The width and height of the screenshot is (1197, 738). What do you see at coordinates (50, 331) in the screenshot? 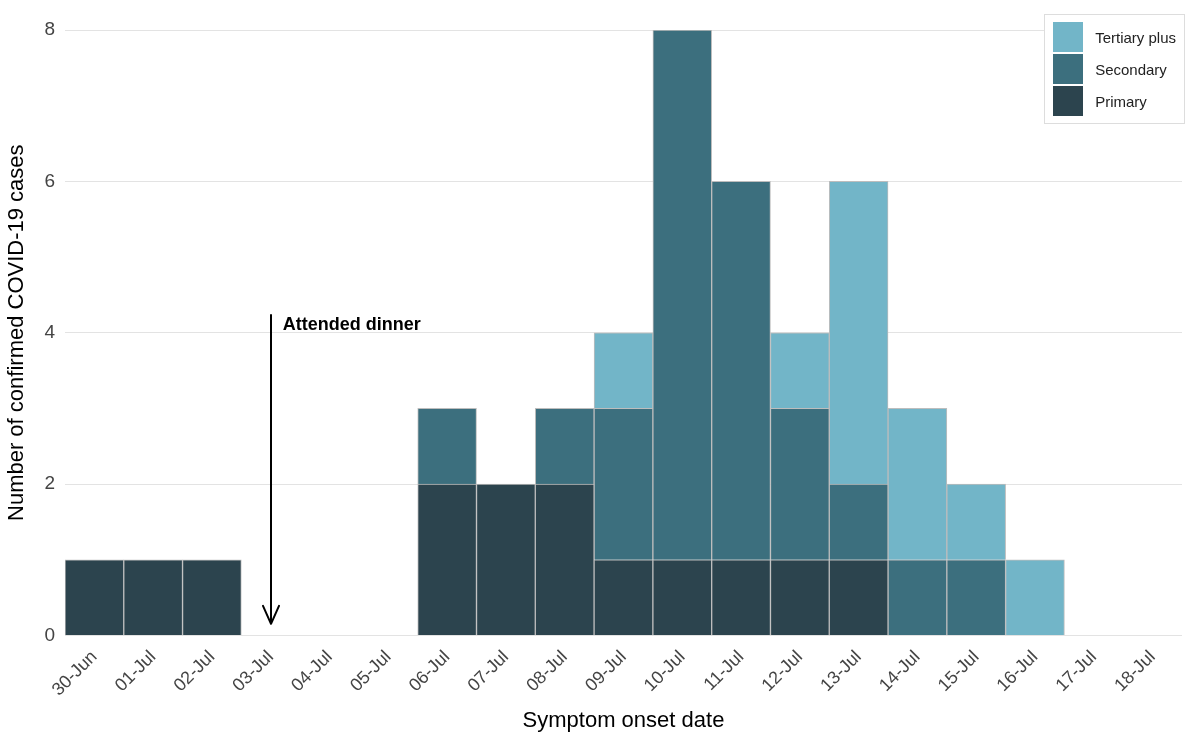
I see `y-tick-label: 4` at bounding box center [50, 331].